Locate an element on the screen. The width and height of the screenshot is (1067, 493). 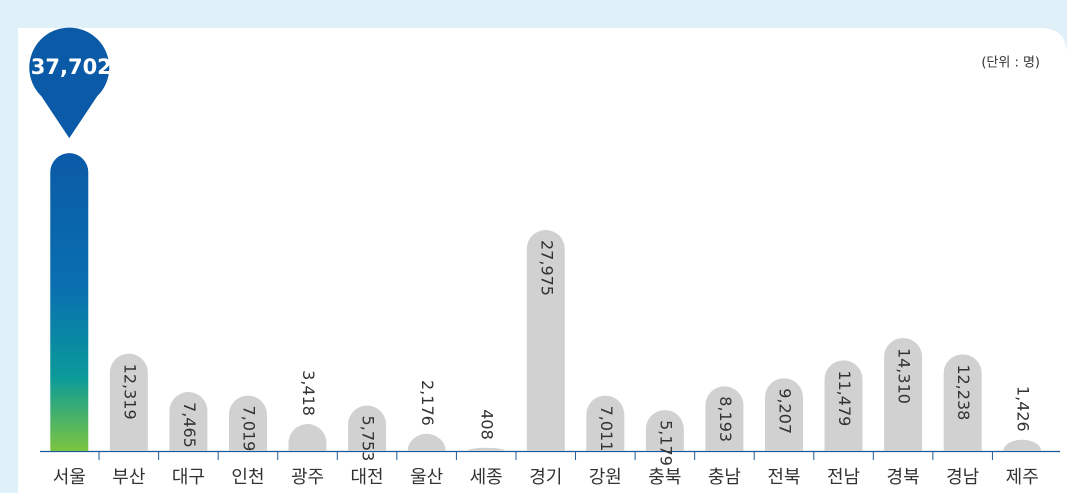
x-tick-label: 전남 is located at coordinates (843, 477).